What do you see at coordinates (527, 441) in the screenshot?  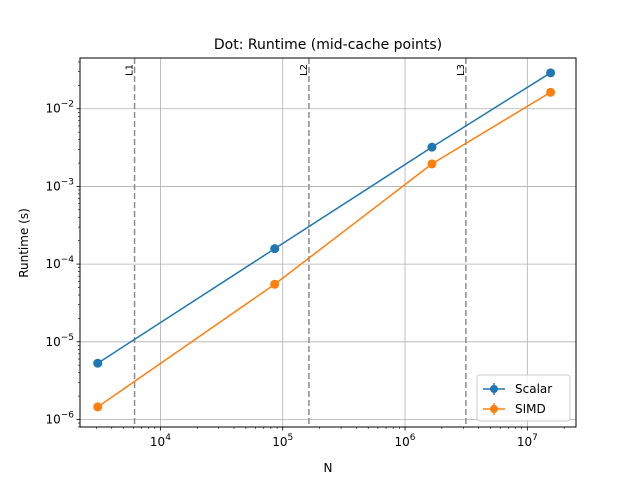 I see `x-tick-label: 10⁷` at bounding box center [527, 441].